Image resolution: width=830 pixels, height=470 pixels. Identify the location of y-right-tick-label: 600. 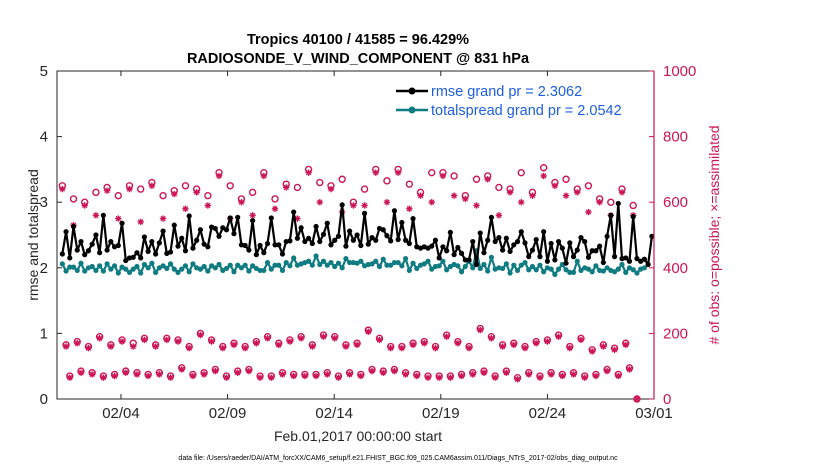
(675, 202).